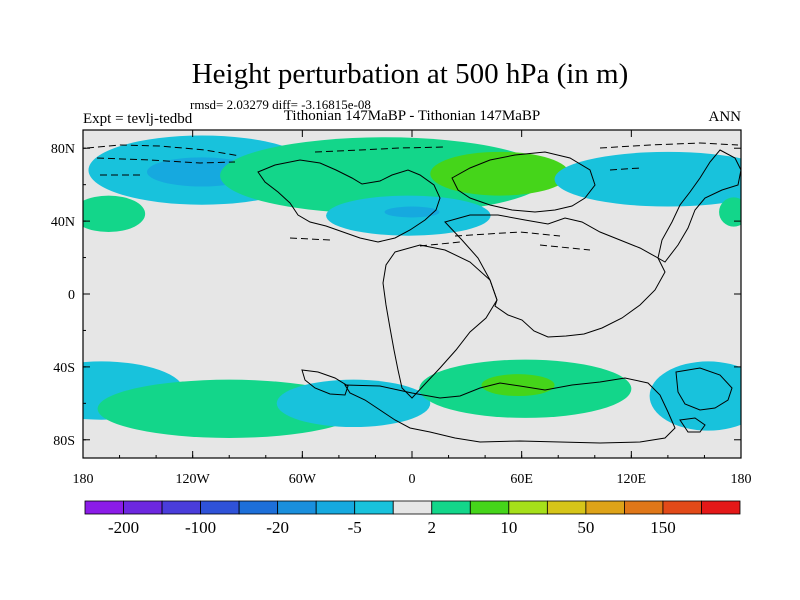 This screenshot has height=600, width=800. What do you see at coordinates (585, 527) in the screenshot?
I see `colorbar-label: 50` at bounding box center [585, 527].